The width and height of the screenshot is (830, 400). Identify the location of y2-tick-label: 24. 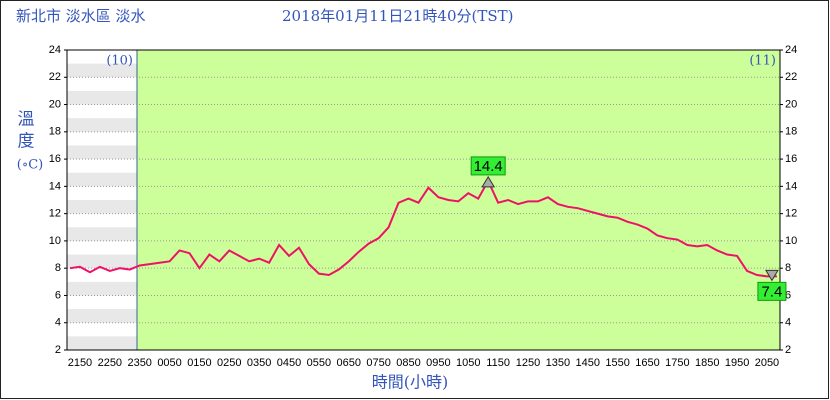
(791, 50).